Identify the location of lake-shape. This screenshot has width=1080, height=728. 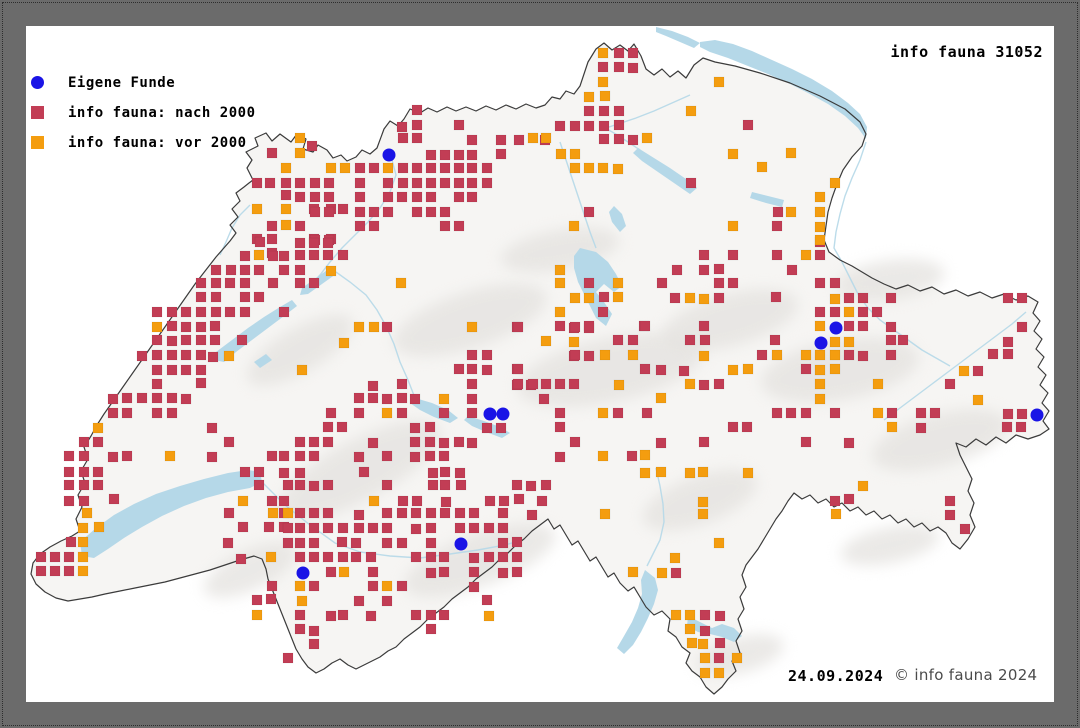
(637, 612).